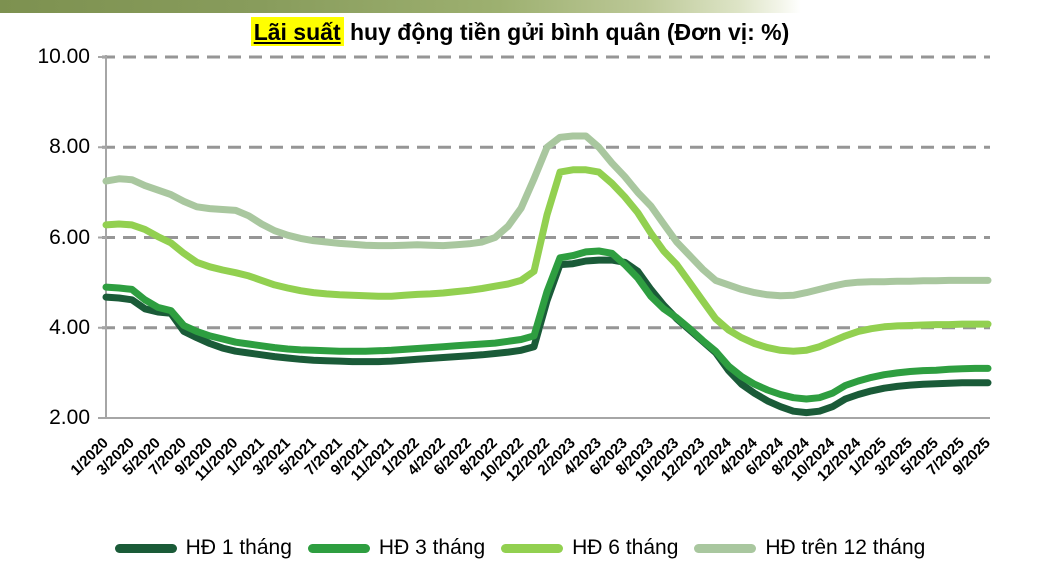 The width and height of the screenshot is (1040, 572). Describe the element at coordinates (69, 327) in the screenshot. I see `y-axis-tick-label: 4.00` at that location.